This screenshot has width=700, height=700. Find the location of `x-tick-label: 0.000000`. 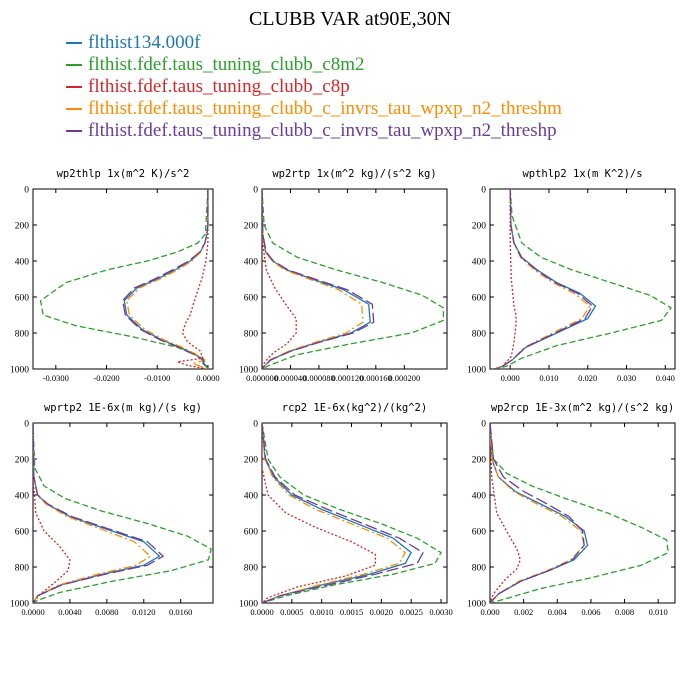

x-tick-label: 0.000000 is located at coordinates (262, 378).